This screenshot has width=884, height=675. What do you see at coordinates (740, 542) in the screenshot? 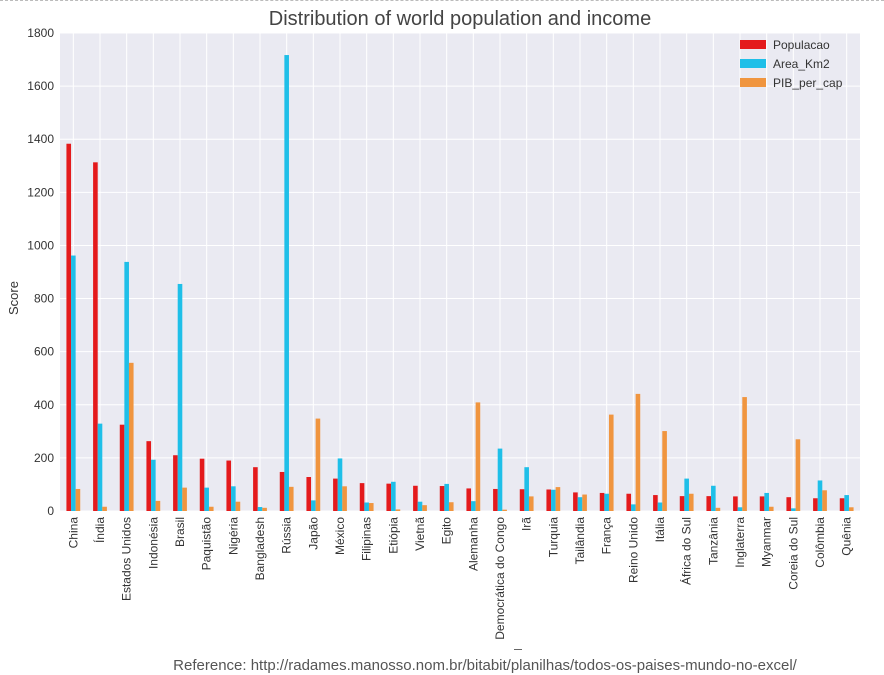
I see `x-tick-label: Inglaterra` at bounding box center [740, 542].